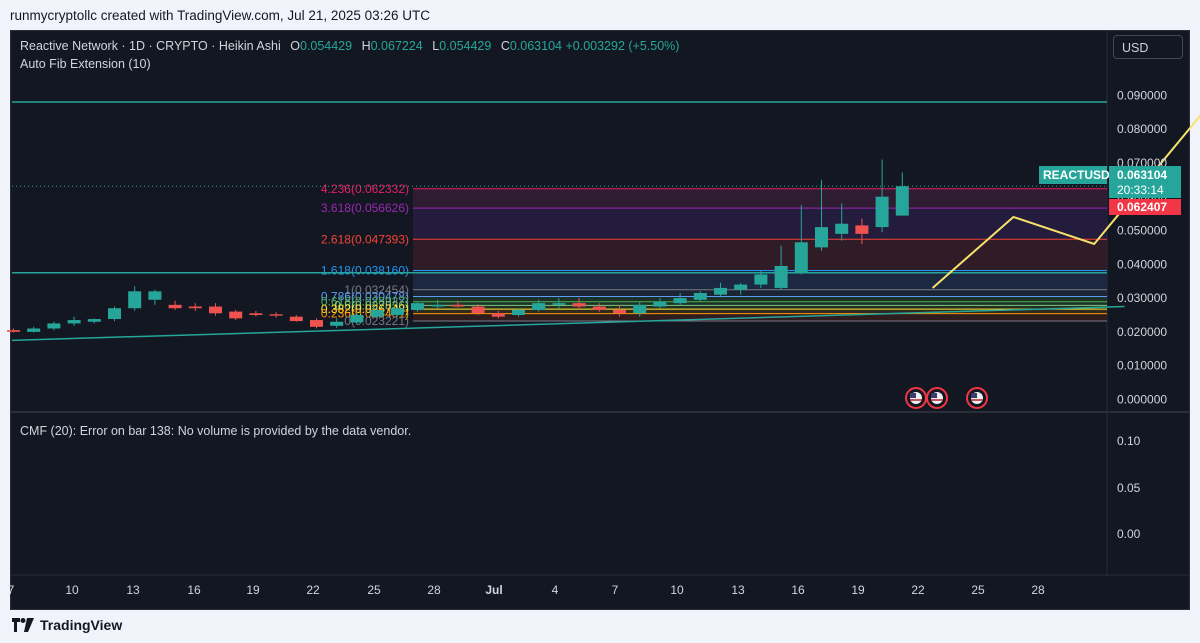 The height and width of the screenshot is (643, 1200). Describe the element at coordinates (568, 323) in the screenshot. I see `trend-line` at that location.